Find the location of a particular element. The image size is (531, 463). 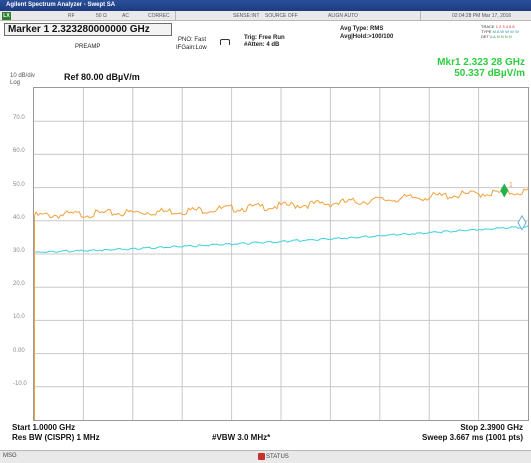

type-values: M A W W W W is located at coordinates (505, 31).